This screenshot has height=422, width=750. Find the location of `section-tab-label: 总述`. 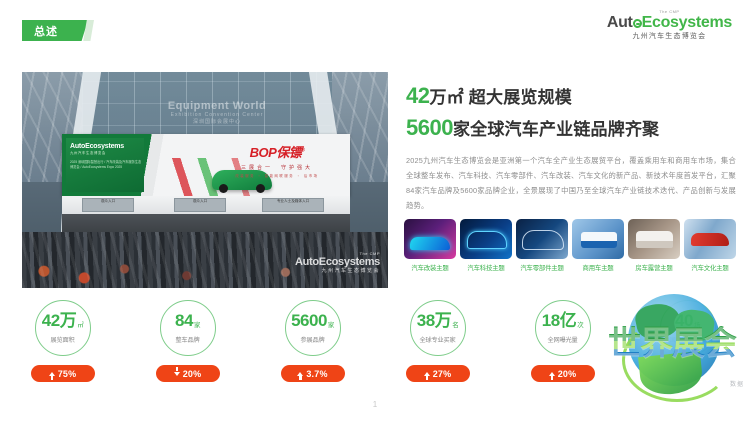

section-tab-label: 总述 is located at coordinates (46, 31).